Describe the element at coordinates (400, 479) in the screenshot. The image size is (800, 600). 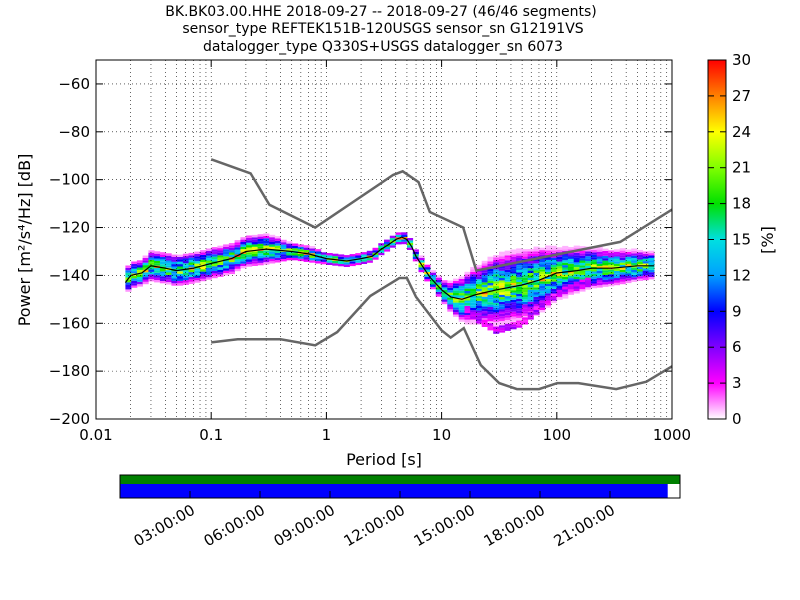
I see `coverage-green-bar` at that location.